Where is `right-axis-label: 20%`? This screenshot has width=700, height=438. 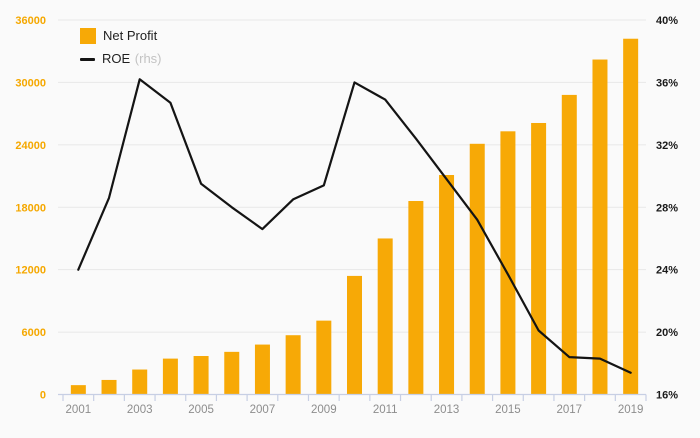 right-axis-label: 20% is located at coordinates (667, 333).